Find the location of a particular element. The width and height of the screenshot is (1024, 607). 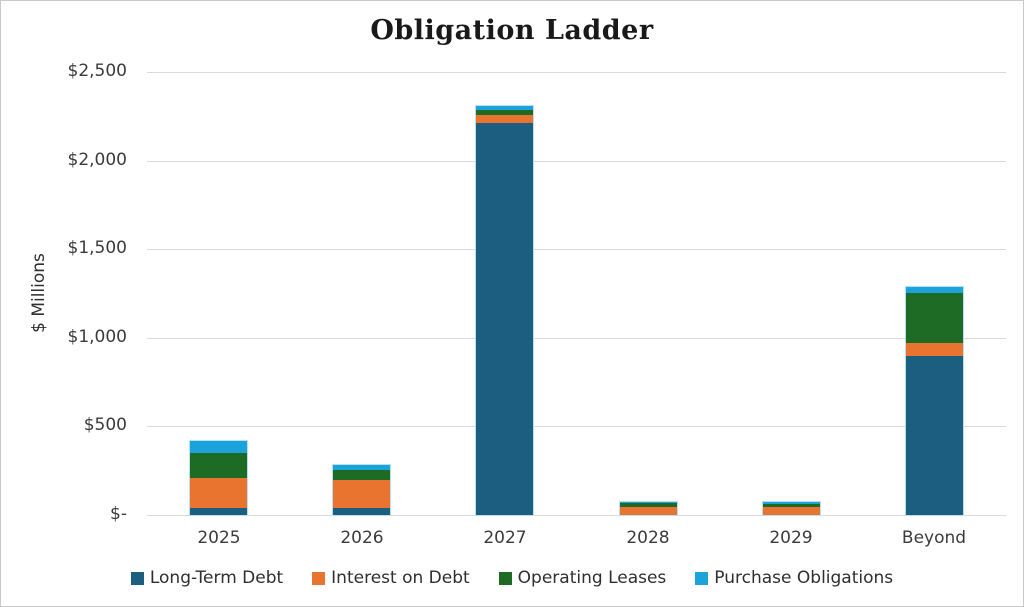

bar-2025 is located at coordinates (218, 477).